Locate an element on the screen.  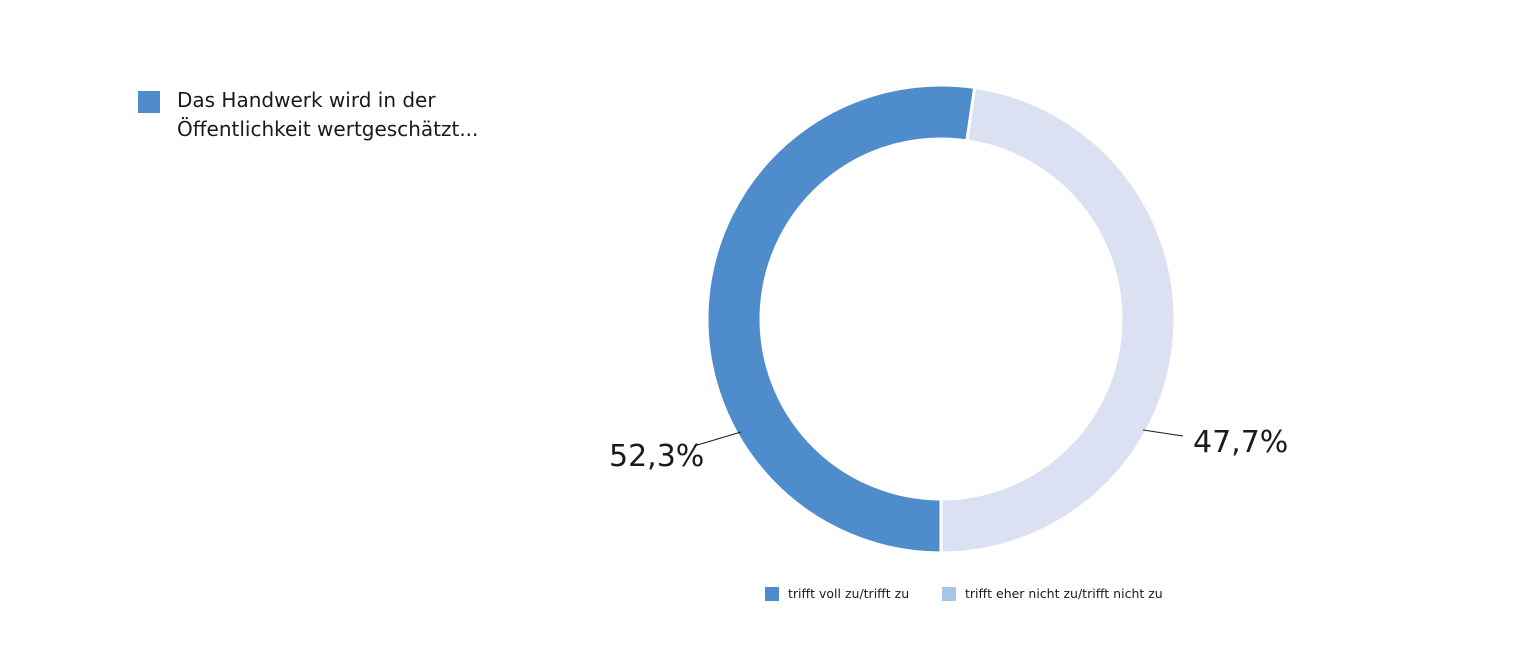
legend-item: trifft voll zu/trifft zu is located at coordinates (837, 593).